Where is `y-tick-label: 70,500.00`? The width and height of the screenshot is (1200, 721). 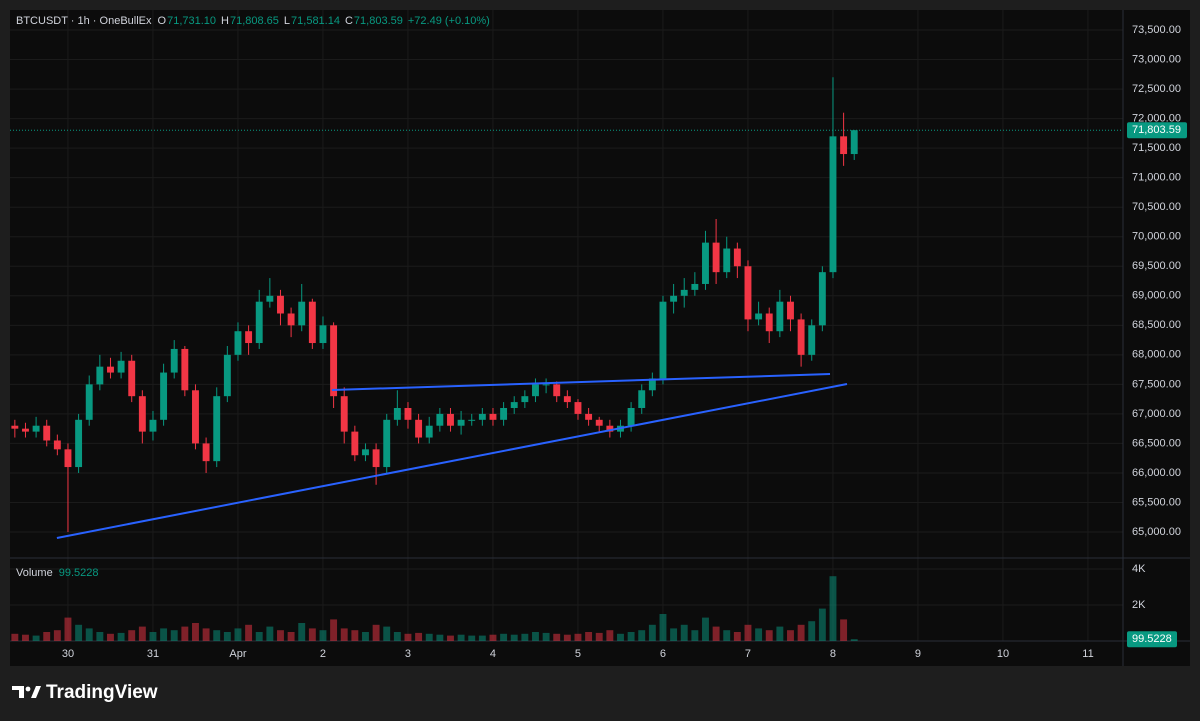
y-tick-label: 70,500.00 is located at coordinates (1156, 207).